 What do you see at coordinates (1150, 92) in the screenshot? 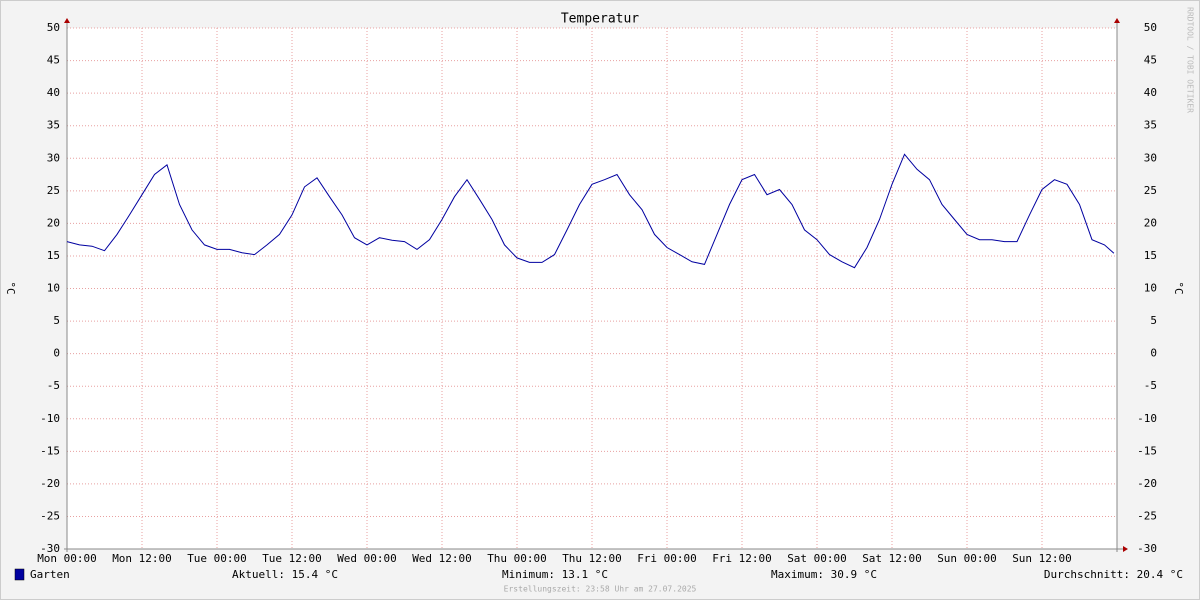
I see `y2-tick-label: 40` at bounding box center [1150, 92].